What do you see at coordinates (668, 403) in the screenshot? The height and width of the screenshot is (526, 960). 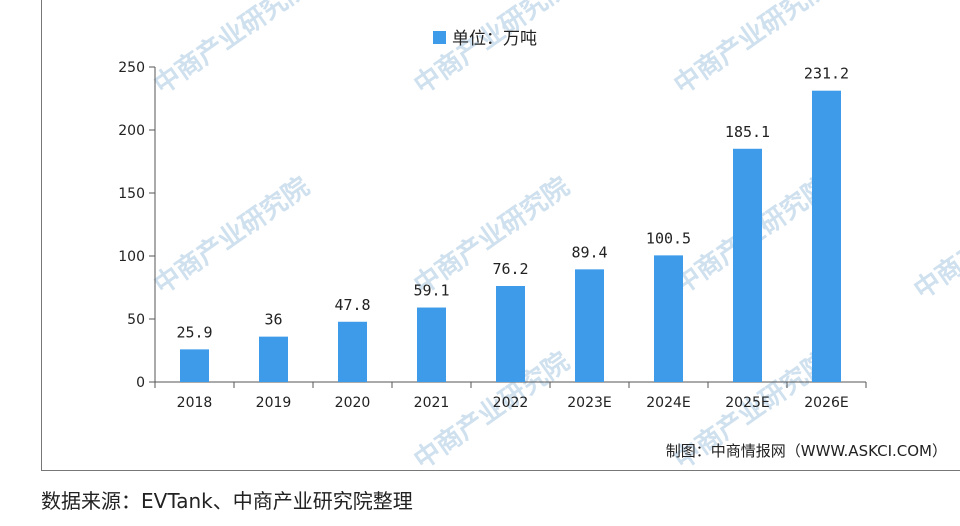 I see `x-tick-label-2024E: 2024E` at bounding box center [668, 403].